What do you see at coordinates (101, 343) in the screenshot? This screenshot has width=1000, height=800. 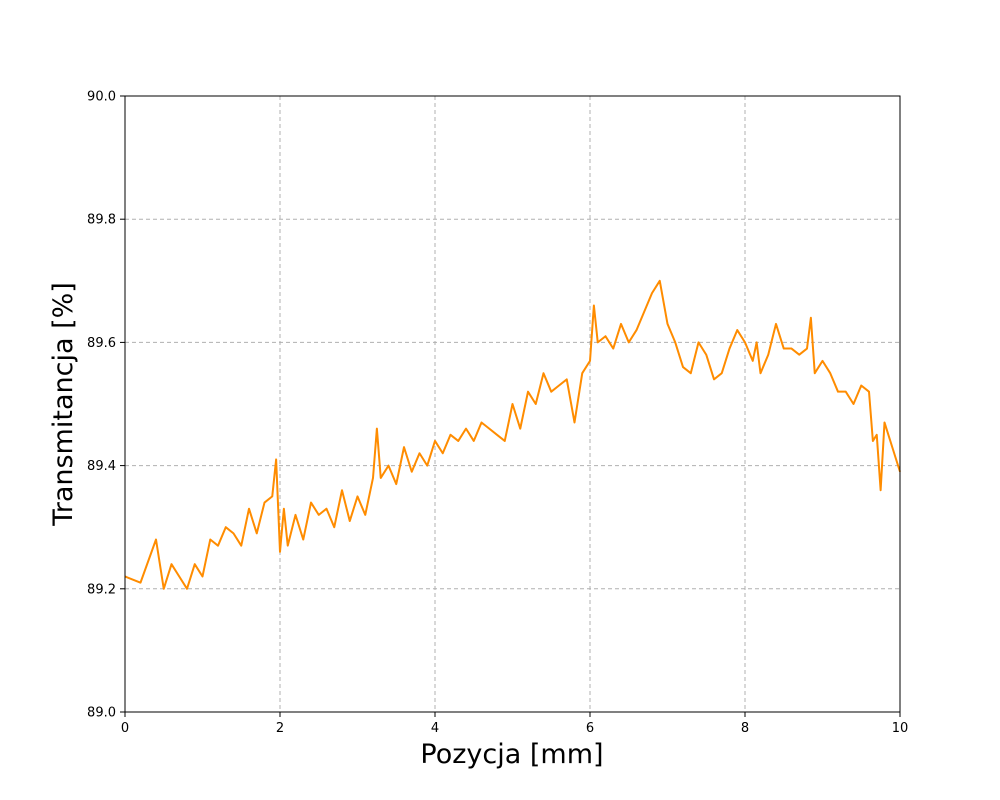 I see `y-tick-label: 89.6` at bounding box center [101, 343].